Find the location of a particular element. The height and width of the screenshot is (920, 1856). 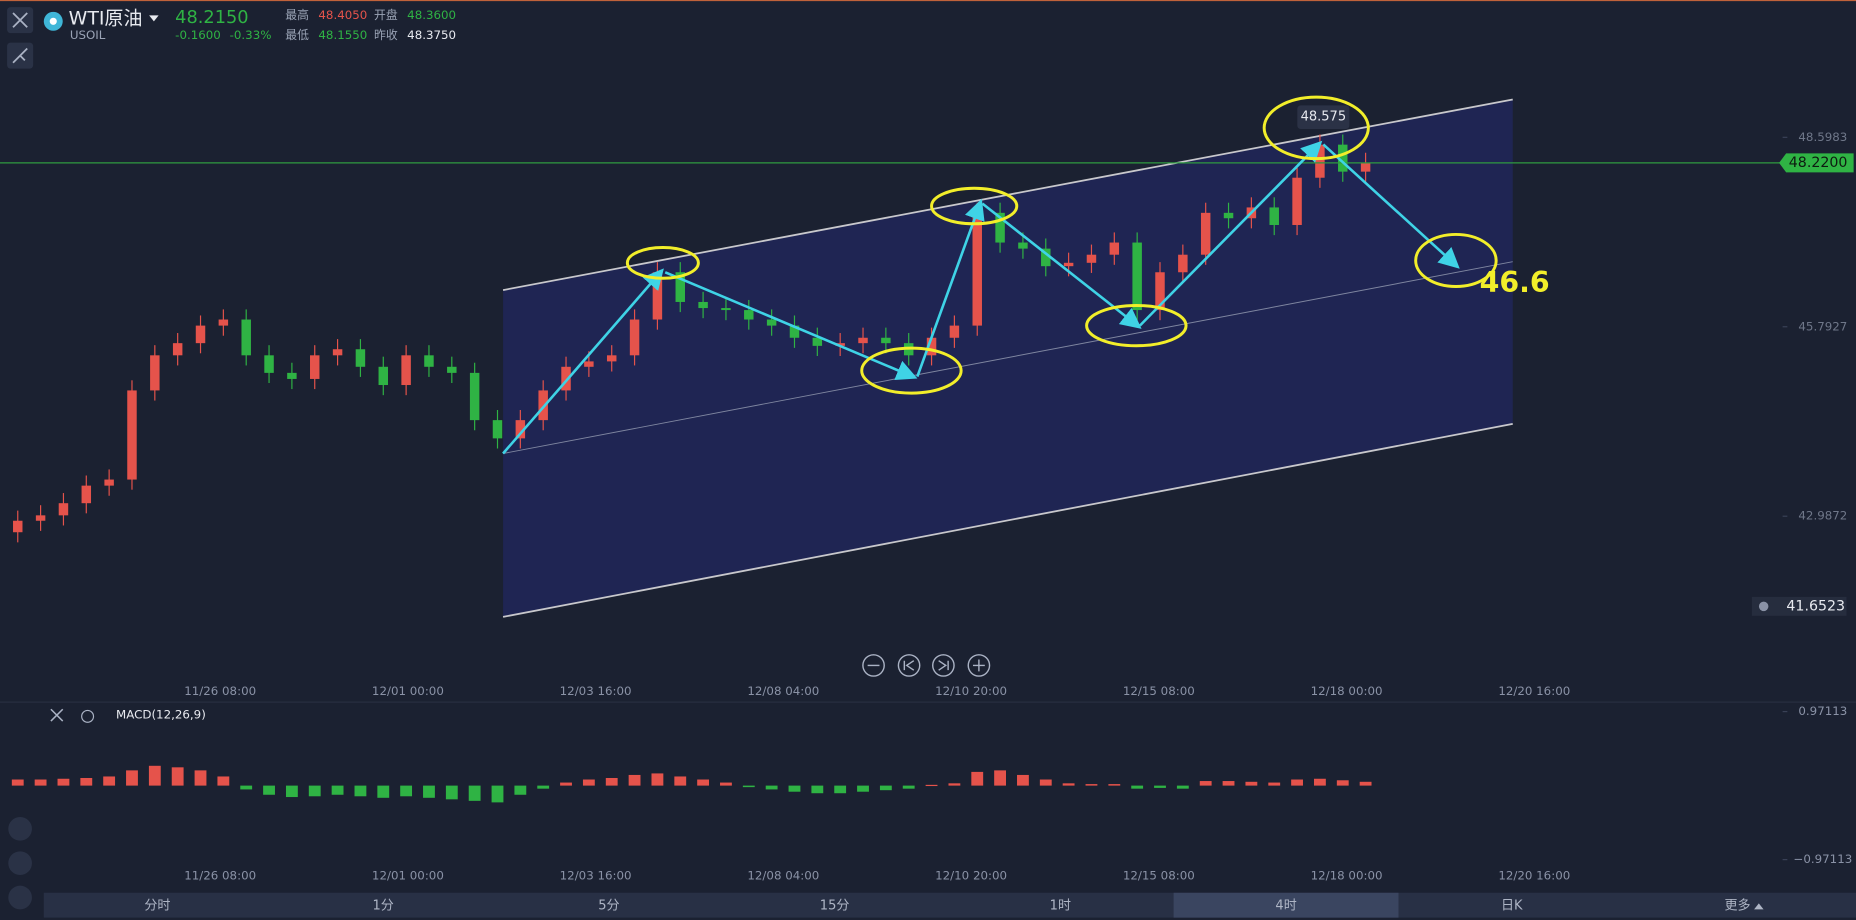

tool-indicator is located at coordinates (20, 897).